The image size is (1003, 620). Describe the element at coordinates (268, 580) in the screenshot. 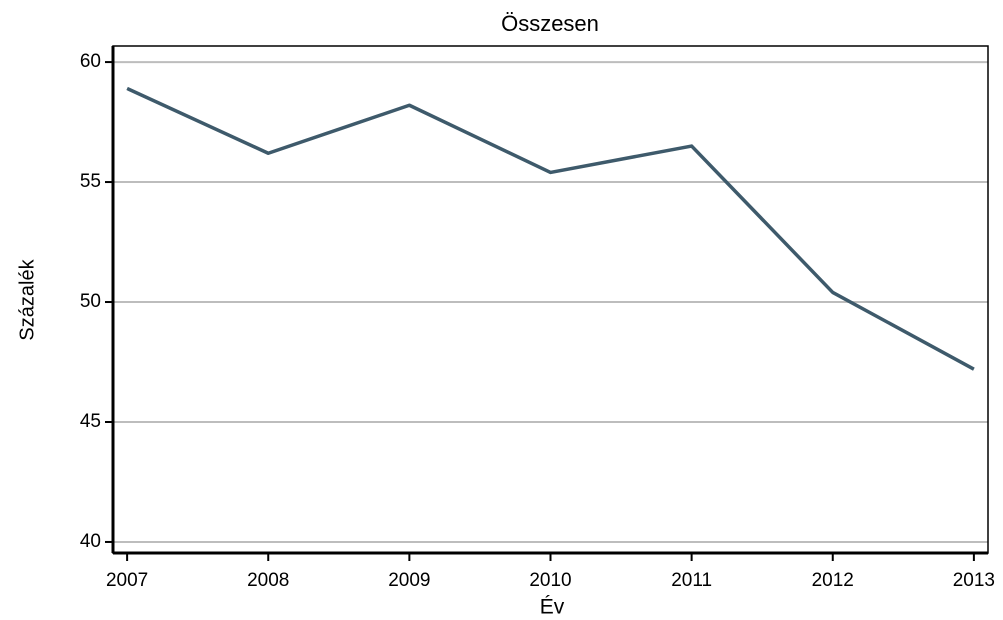

I see `x-tick-label: 2008` at that location.